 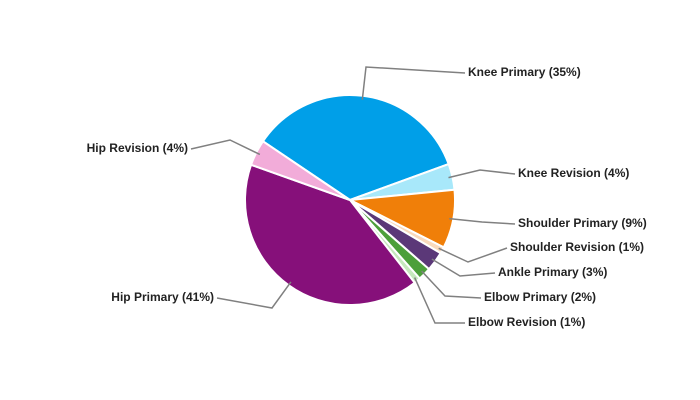 What do you see at coordinates (552, 272) in the screenshot?
I see `slice-label: Ankle Primary (3%)` at bounding box center [552, 272].